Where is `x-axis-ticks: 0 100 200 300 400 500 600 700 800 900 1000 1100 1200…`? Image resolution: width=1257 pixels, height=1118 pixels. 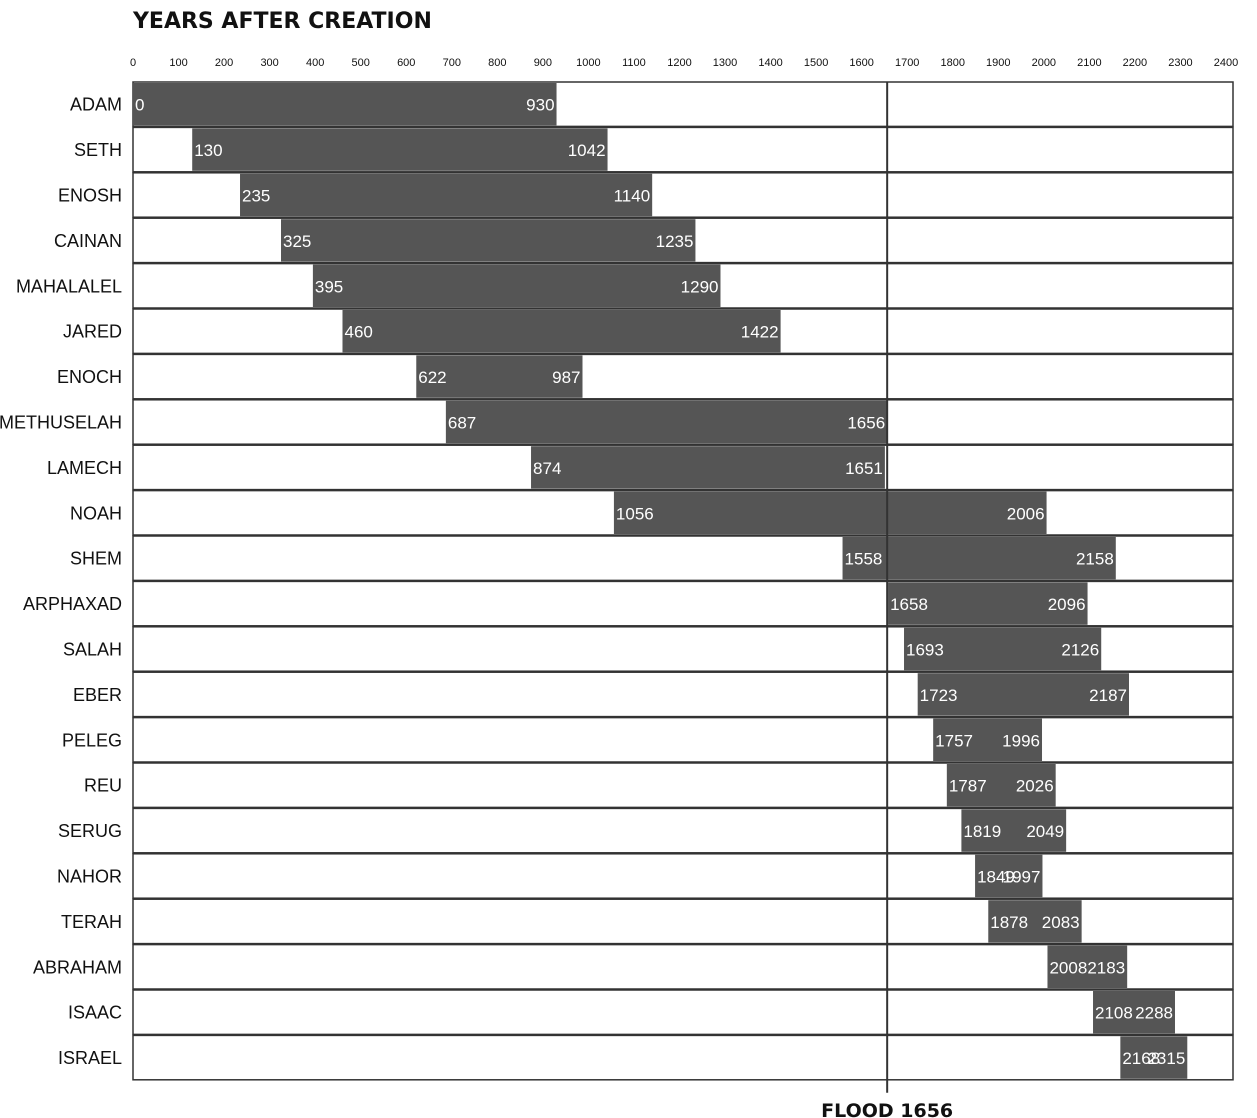 x-axis-ticks: 0 100 200 300 400 500 600 700 800 900 1000 1100 1200… is located at coordinates (684, 63).